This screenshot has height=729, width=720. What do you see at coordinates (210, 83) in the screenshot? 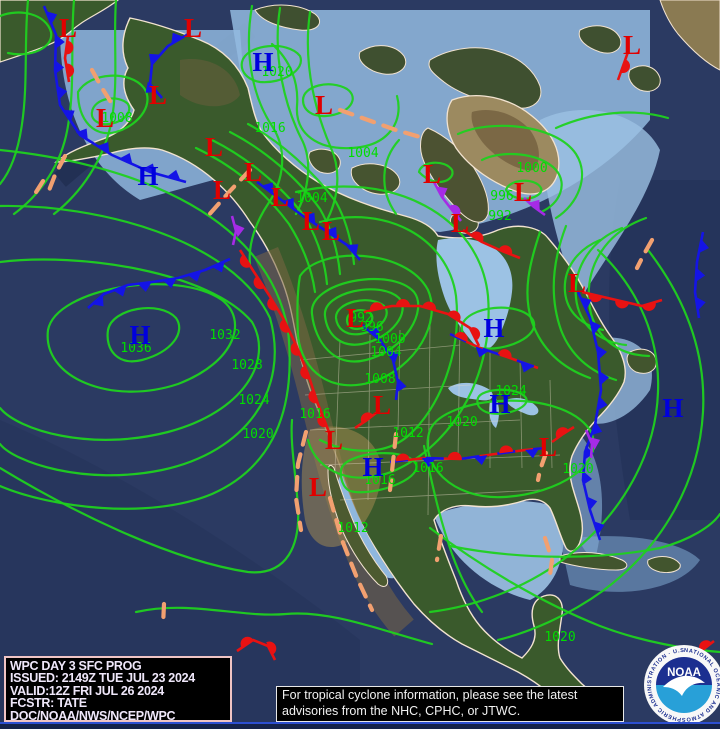
I see `terrain-alaska` at bounding box center [210, 83].